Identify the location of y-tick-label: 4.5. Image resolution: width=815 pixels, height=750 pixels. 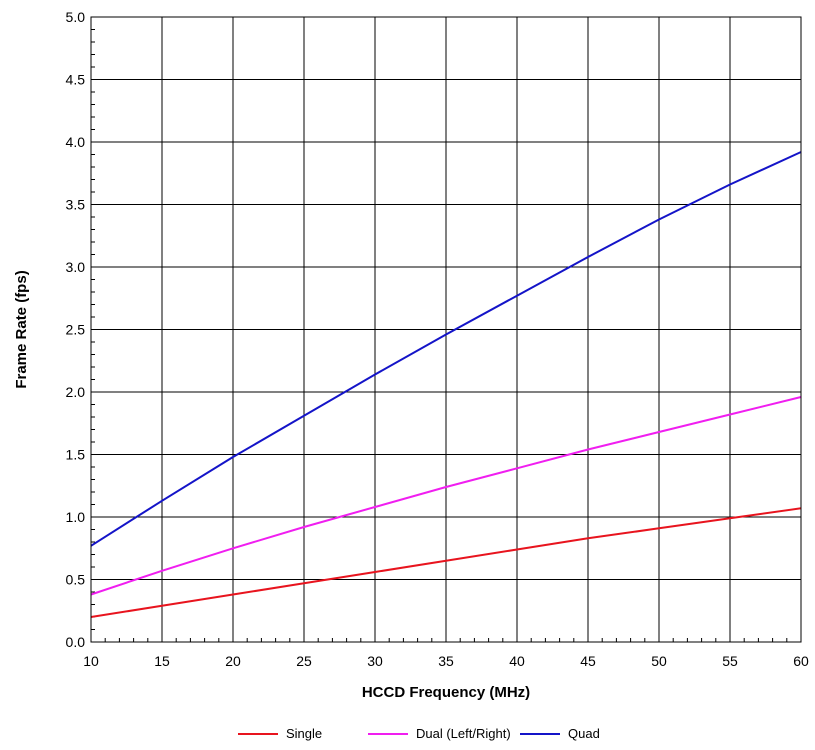
(76, 80).